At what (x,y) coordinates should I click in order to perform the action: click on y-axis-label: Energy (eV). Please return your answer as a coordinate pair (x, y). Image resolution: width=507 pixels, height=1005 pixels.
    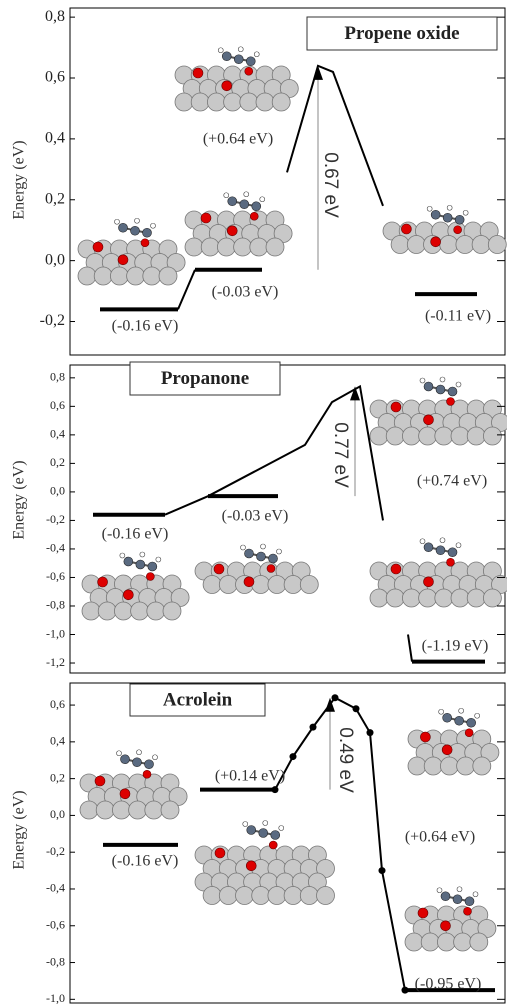
    Looking at the image, I should click on (19, 829).